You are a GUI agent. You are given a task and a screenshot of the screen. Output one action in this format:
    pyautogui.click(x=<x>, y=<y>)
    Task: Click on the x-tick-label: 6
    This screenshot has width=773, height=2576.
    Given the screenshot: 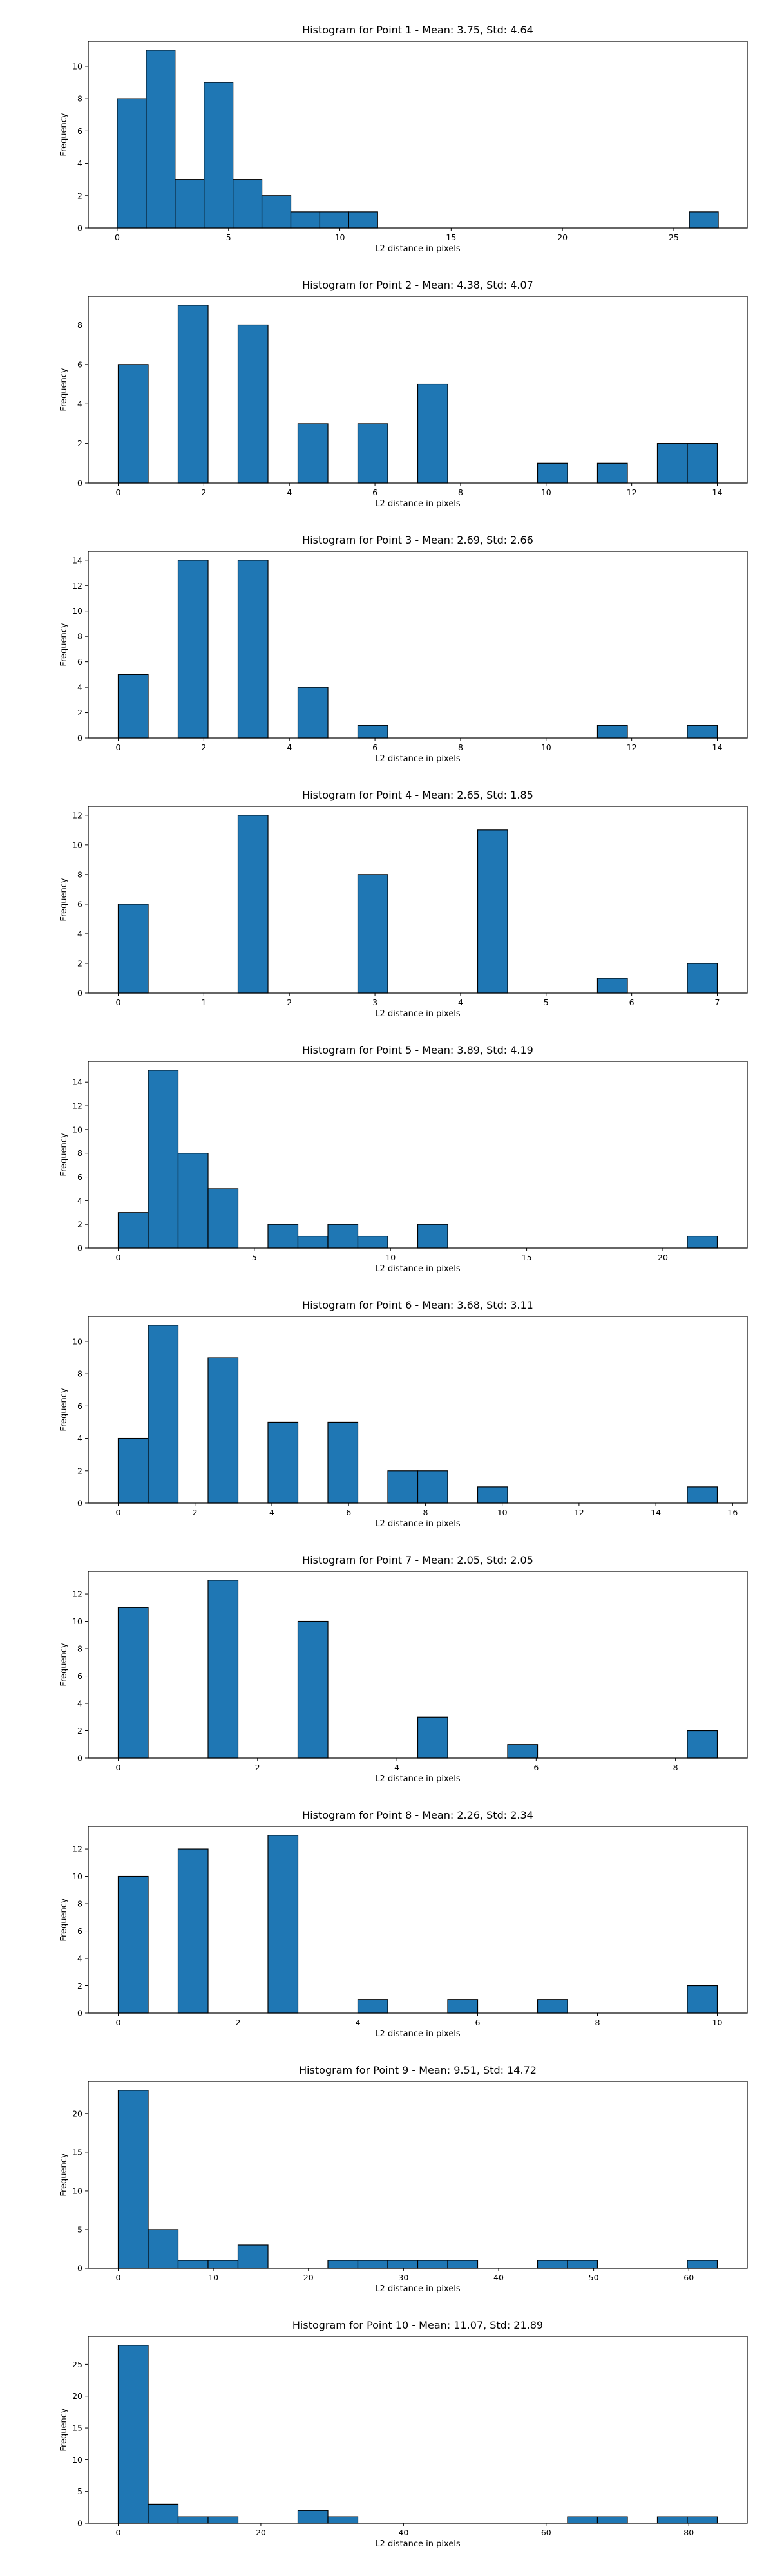 What is the action you would take?
    pyautogui.click(x=478, y=2022)
    